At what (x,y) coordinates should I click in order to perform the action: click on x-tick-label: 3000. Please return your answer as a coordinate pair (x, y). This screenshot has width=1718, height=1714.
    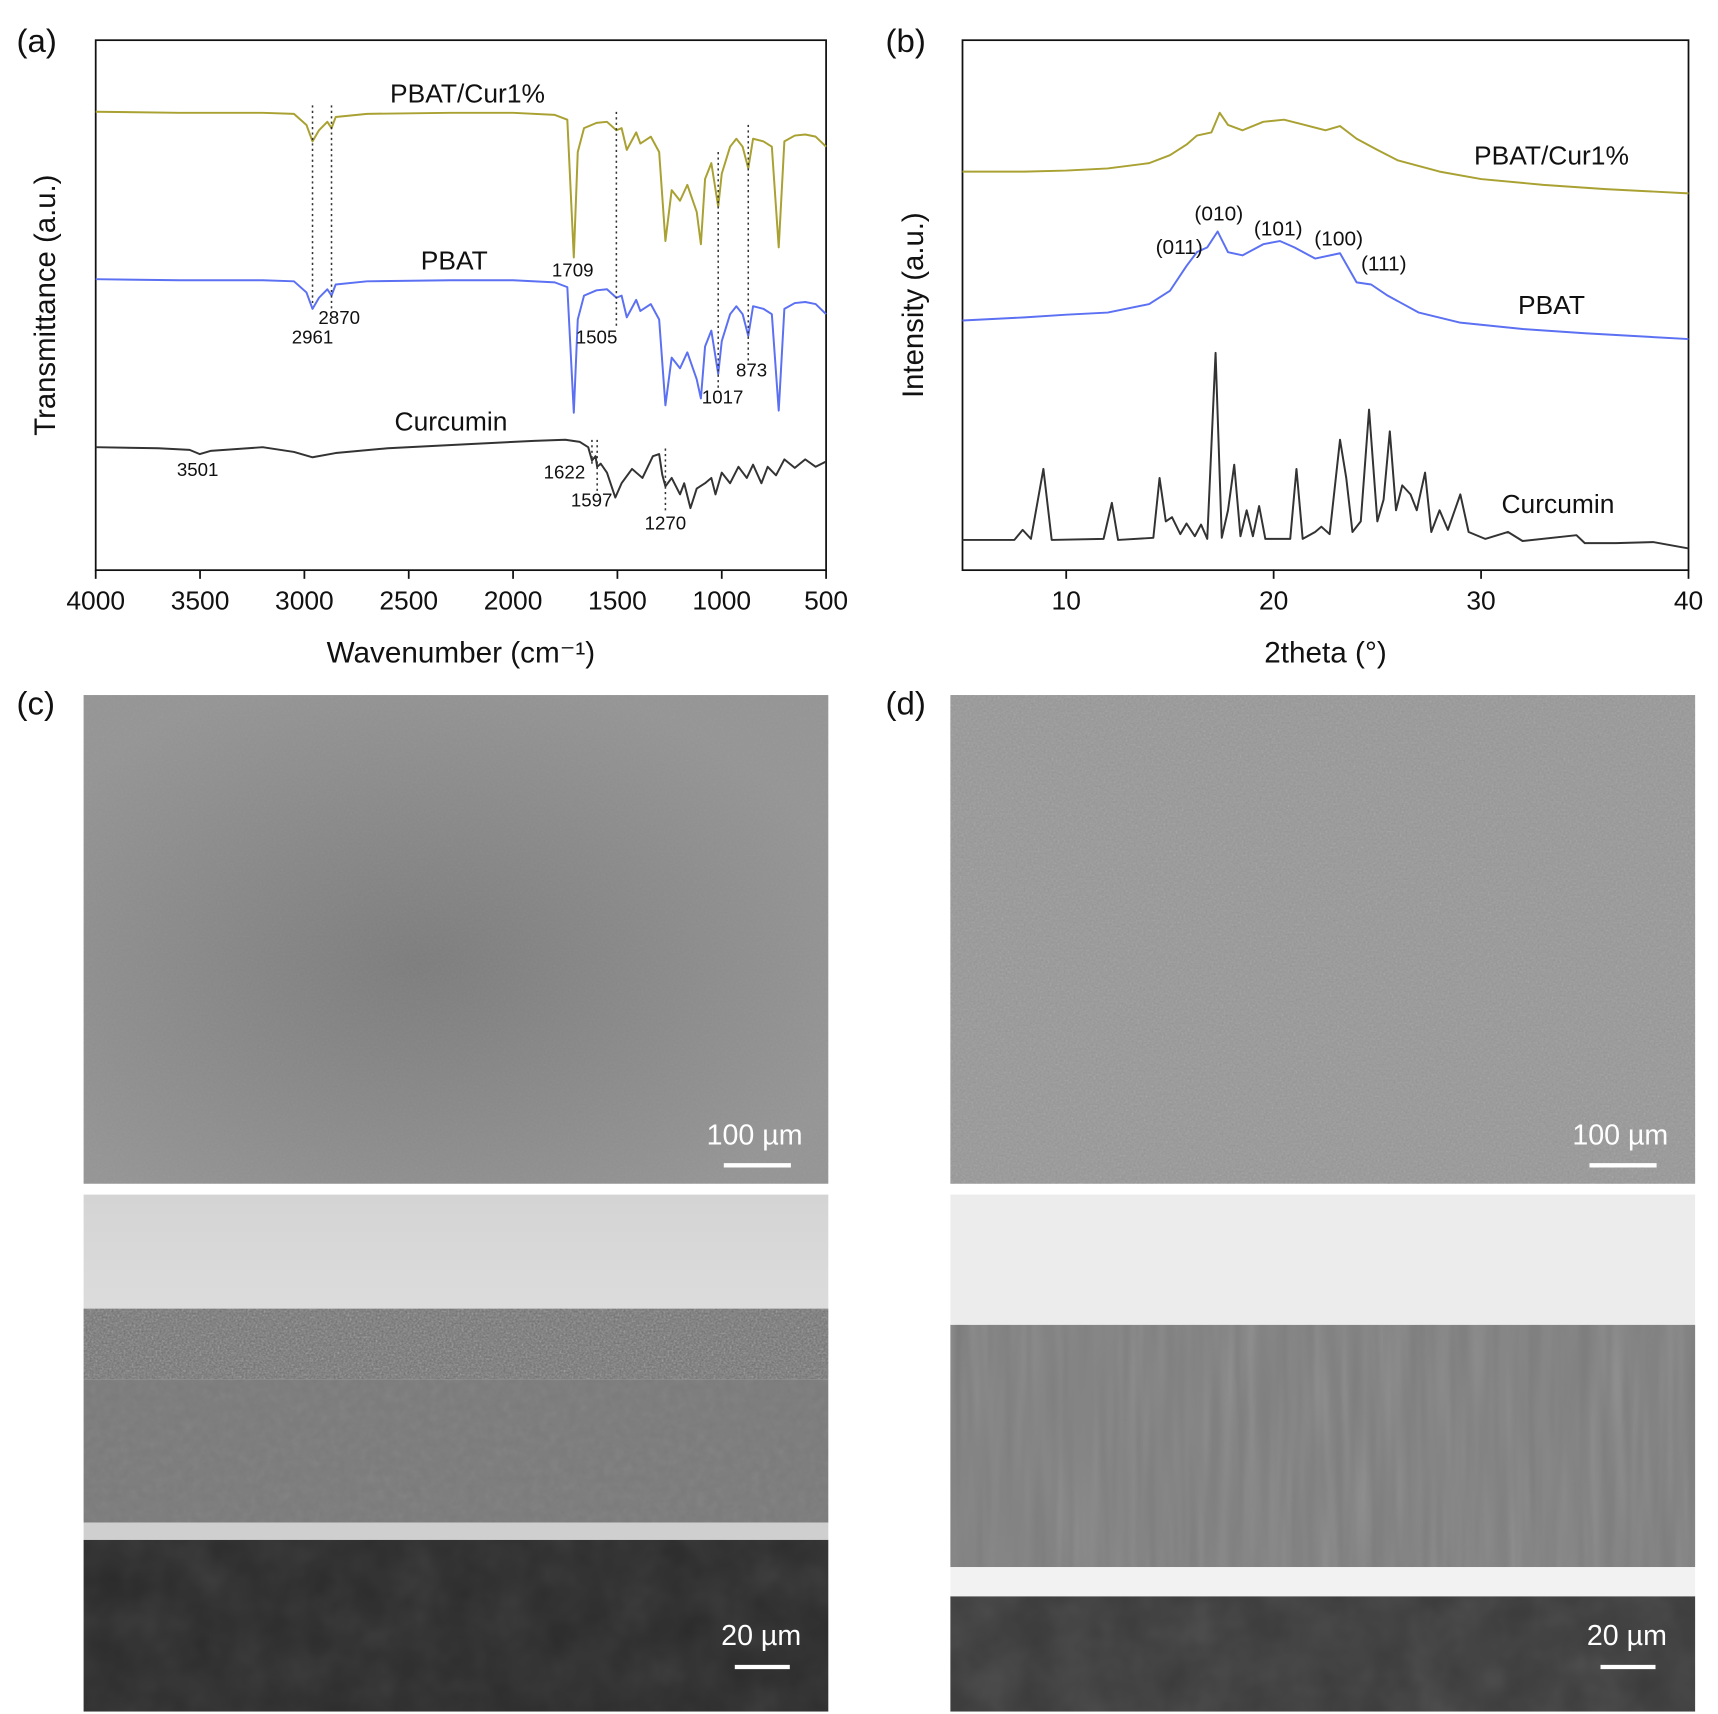
    Looking at the image, I should click on (304, 601).